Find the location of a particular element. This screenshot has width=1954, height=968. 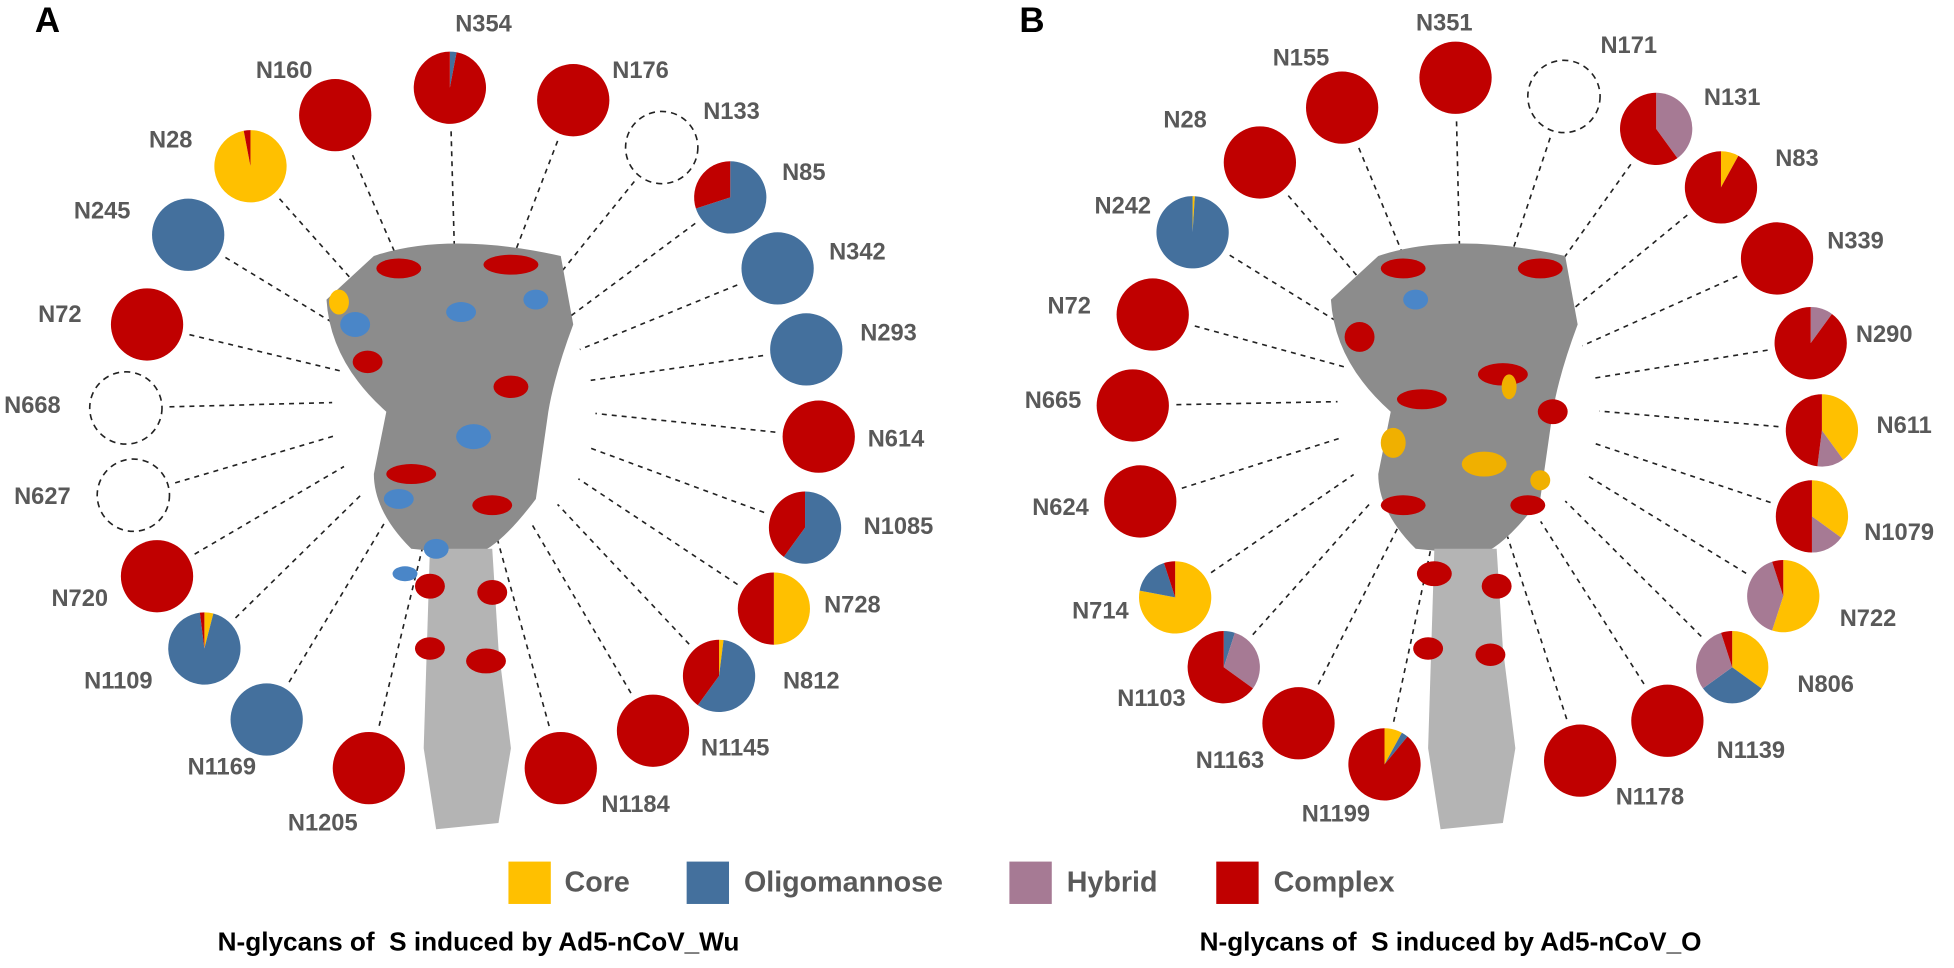

site-label: N1163 is located at coordinates (1230, 761).